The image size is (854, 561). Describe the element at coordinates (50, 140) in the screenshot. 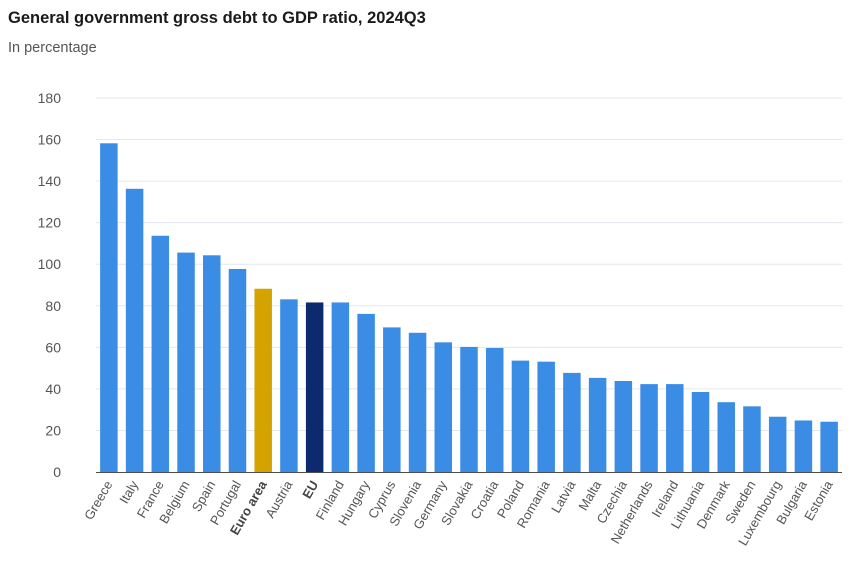

I see `y-tick-label: 160` at that location.